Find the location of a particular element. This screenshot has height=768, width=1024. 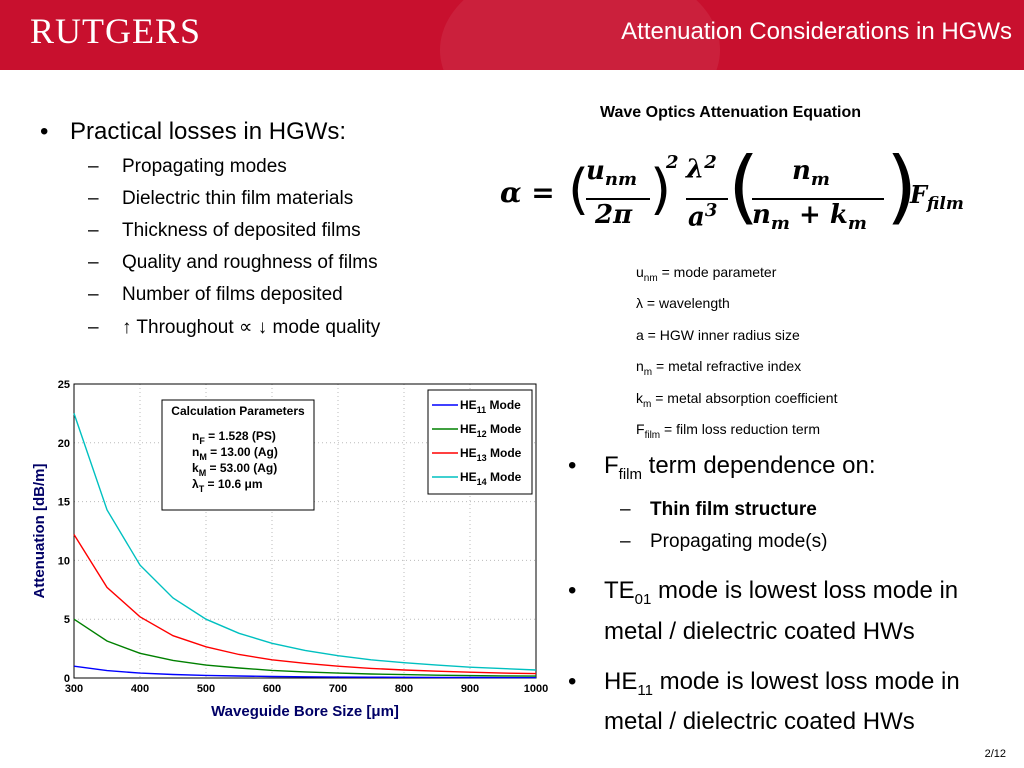

legend-entry: HE14 Mode is located at coordinates (491, 478).